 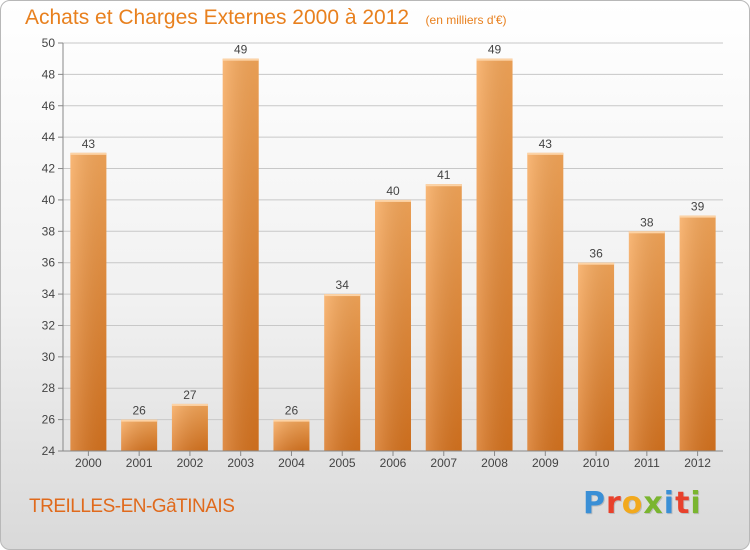 What do you see at coordinates (49, 106) in the screenshot?
I see `y-tick-label: 46` at bounding box center [49, 106].